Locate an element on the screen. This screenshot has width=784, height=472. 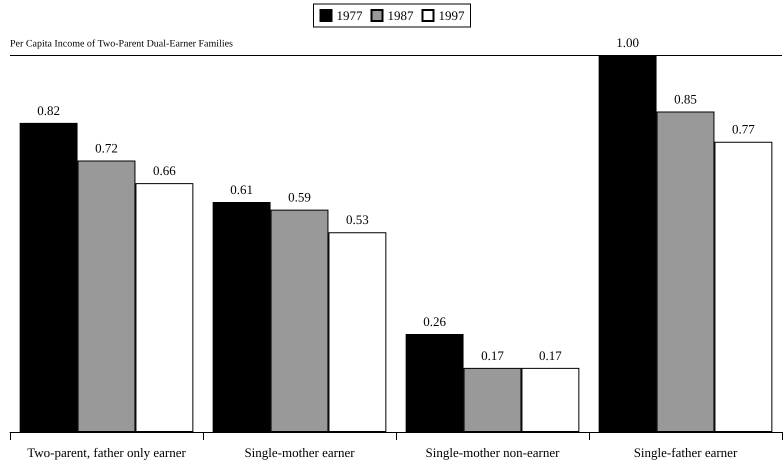
text: 0.77 is located at coordinates (743, 129).